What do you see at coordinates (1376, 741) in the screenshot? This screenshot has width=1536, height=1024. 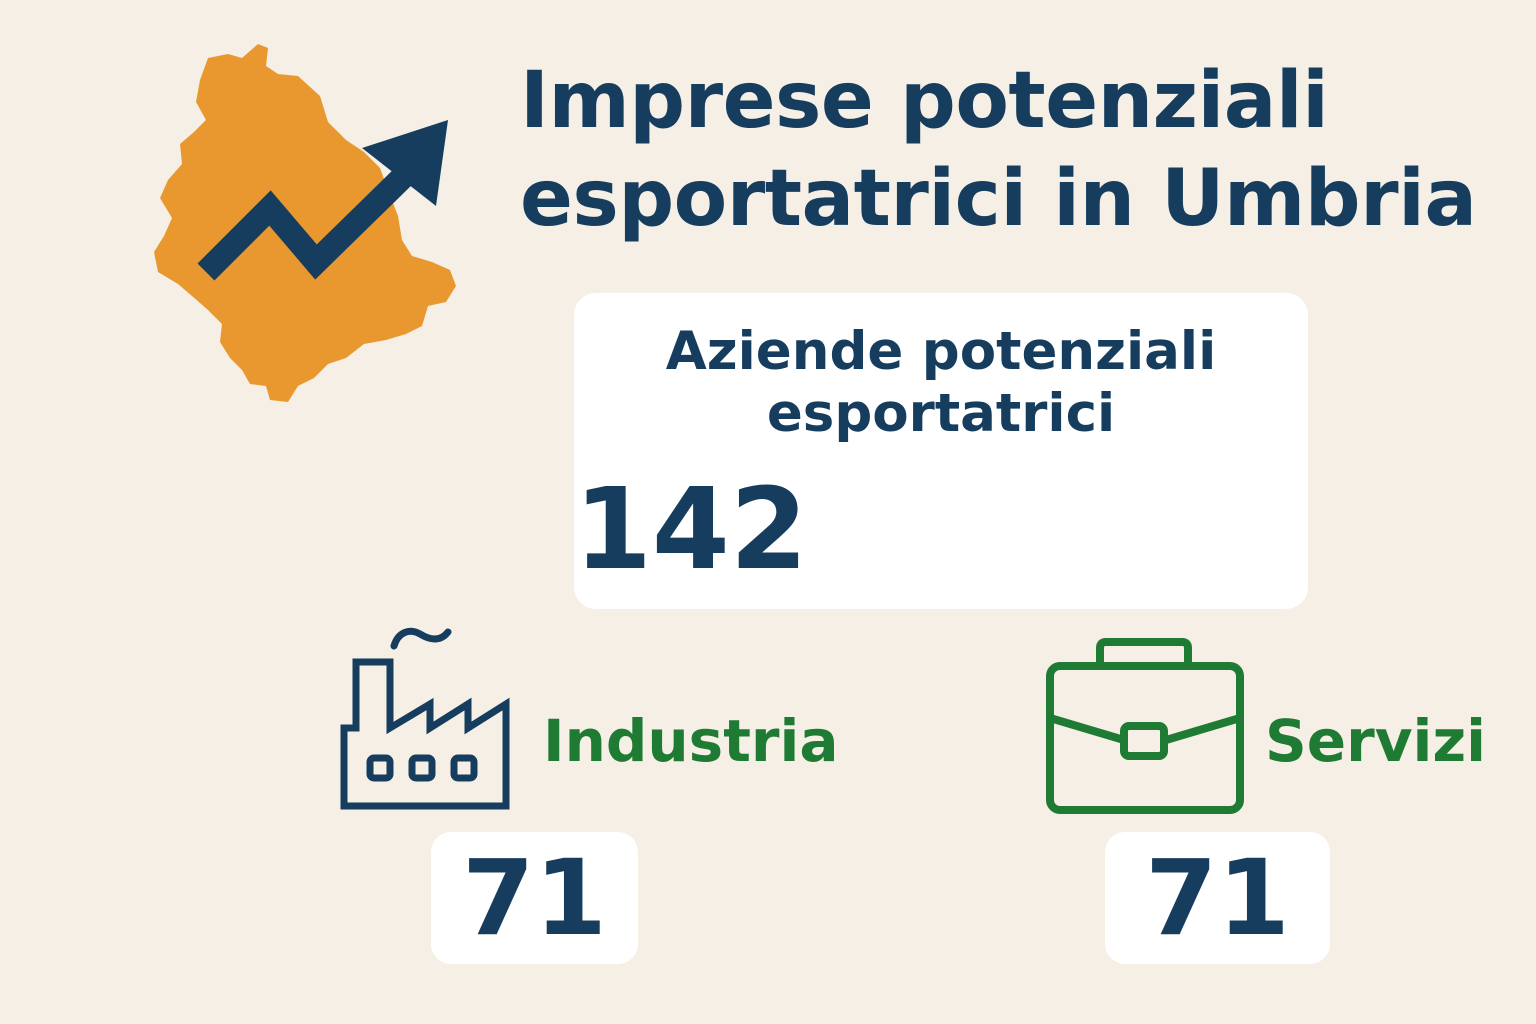 I see `sector-label-servizi: Servizi` at bounding box center [1376, 741].